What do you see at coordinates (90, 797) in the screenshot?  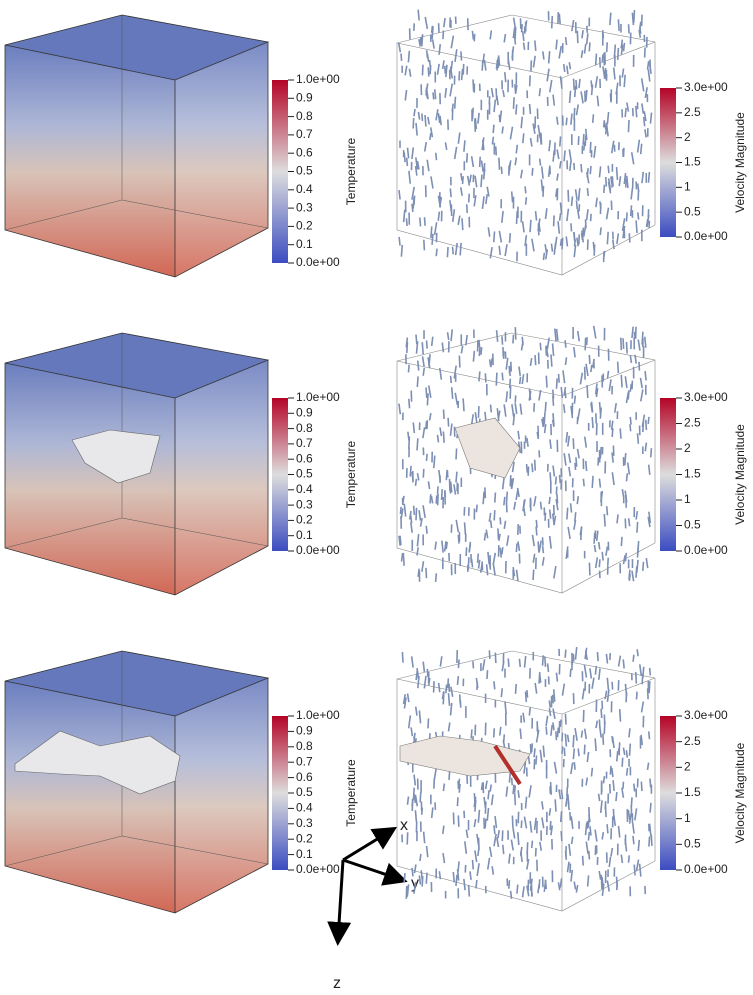 I see `cube-left-face` at bounding box center [90, 797].